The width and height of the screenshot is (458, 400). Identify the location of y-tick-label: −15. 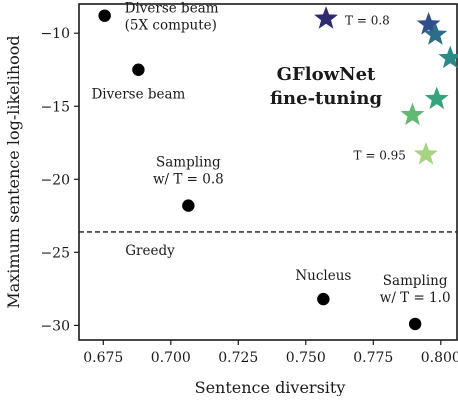
(55, 107).